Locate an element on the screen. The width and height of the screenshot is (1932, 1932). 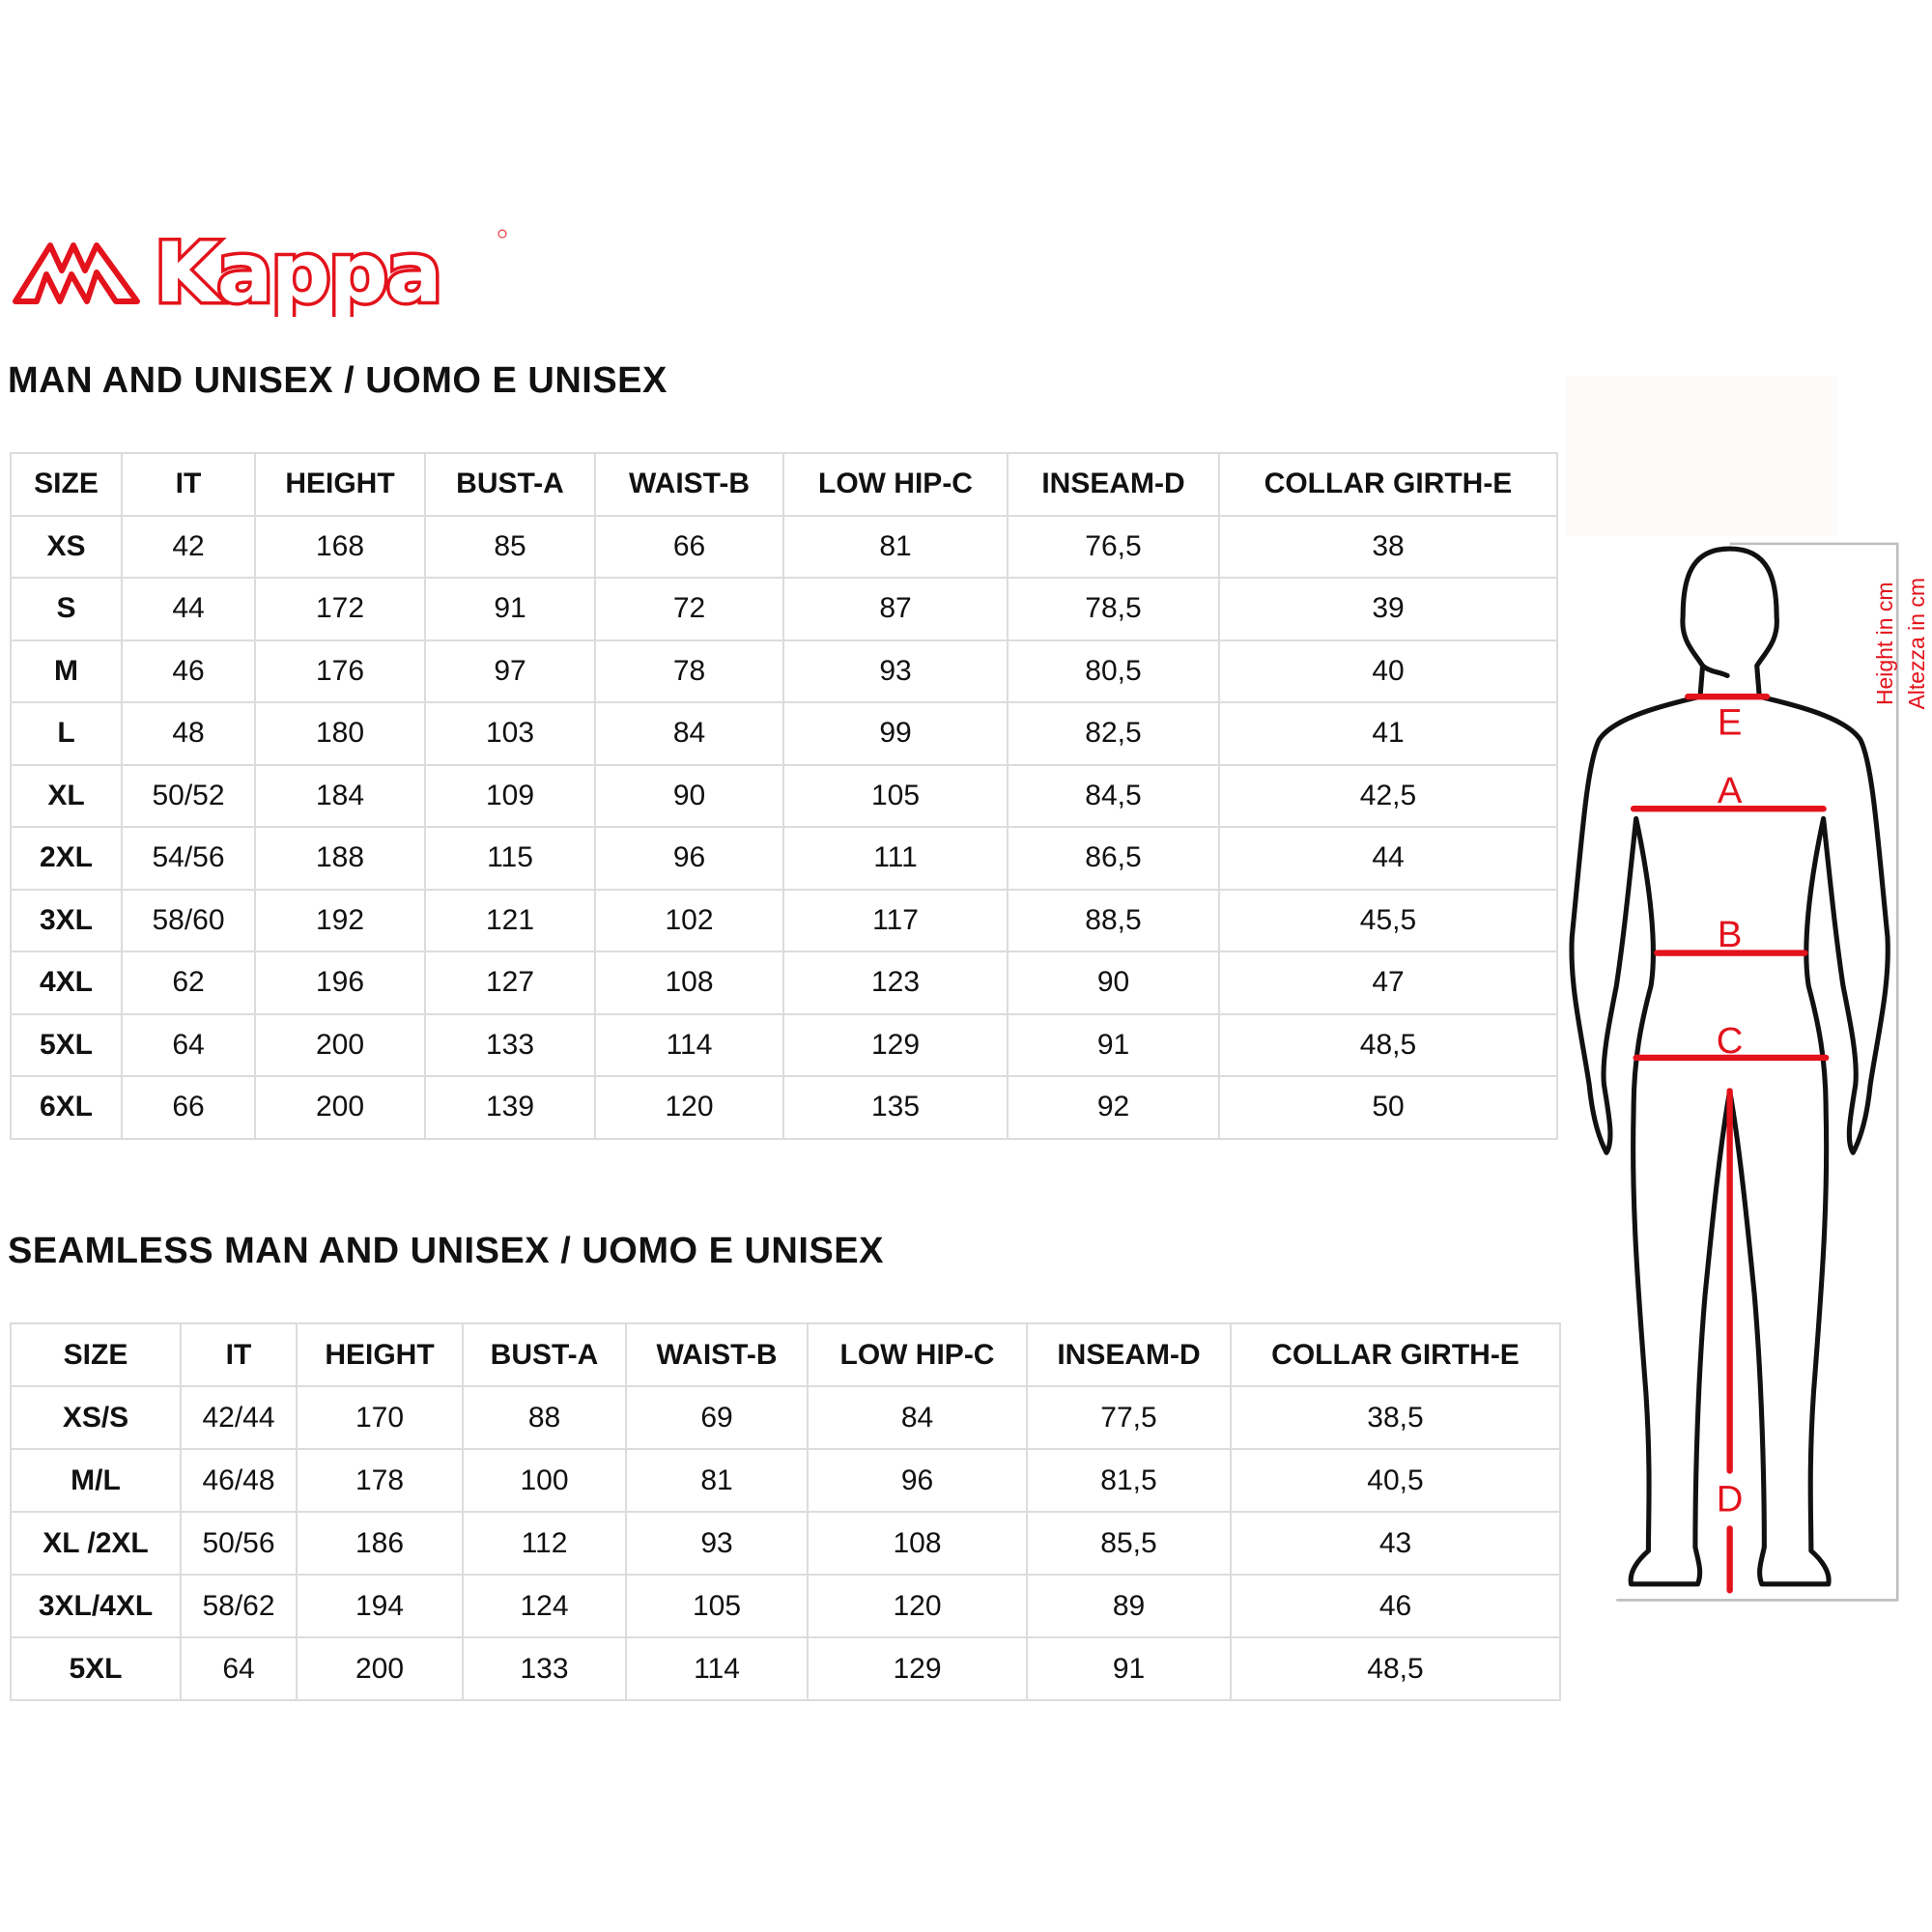
human-silhouette is located at coordinates (1729, 1066).